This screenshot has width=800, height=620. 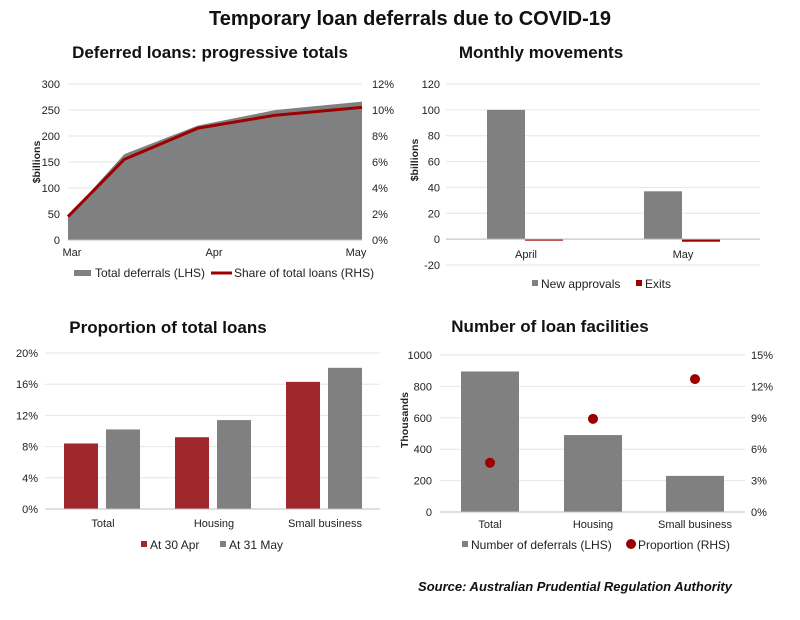 I want to click on proportion-y-tick: 4%, so click(x=30, y=479).